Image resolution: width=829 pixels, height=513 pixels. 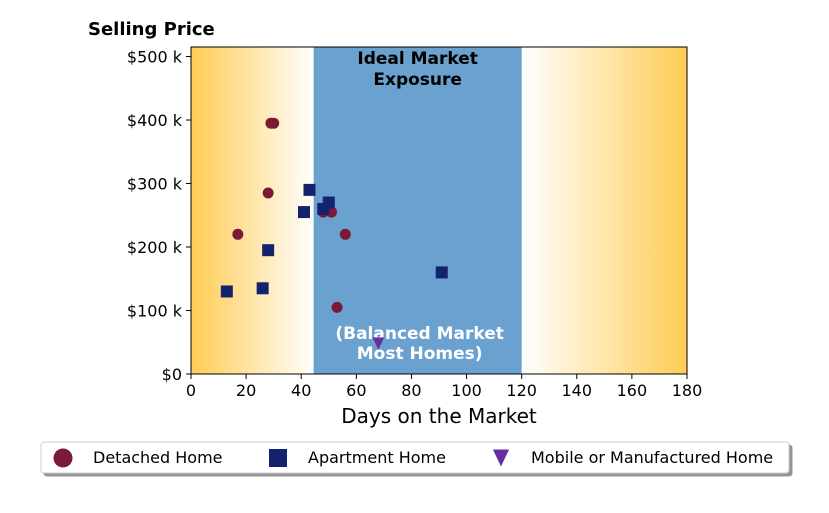 I want to click on y-tick-label: $100 k, so click(x=155, y=311).